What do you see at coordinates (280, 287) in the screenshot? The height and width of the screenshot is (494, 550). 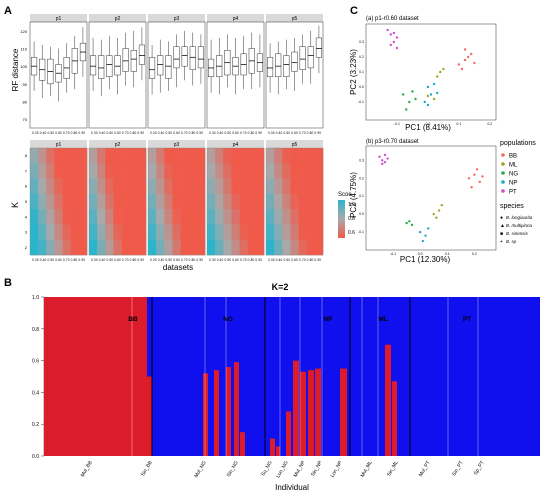 I see `structure-title: K=2` at bounding box center [280, 287].